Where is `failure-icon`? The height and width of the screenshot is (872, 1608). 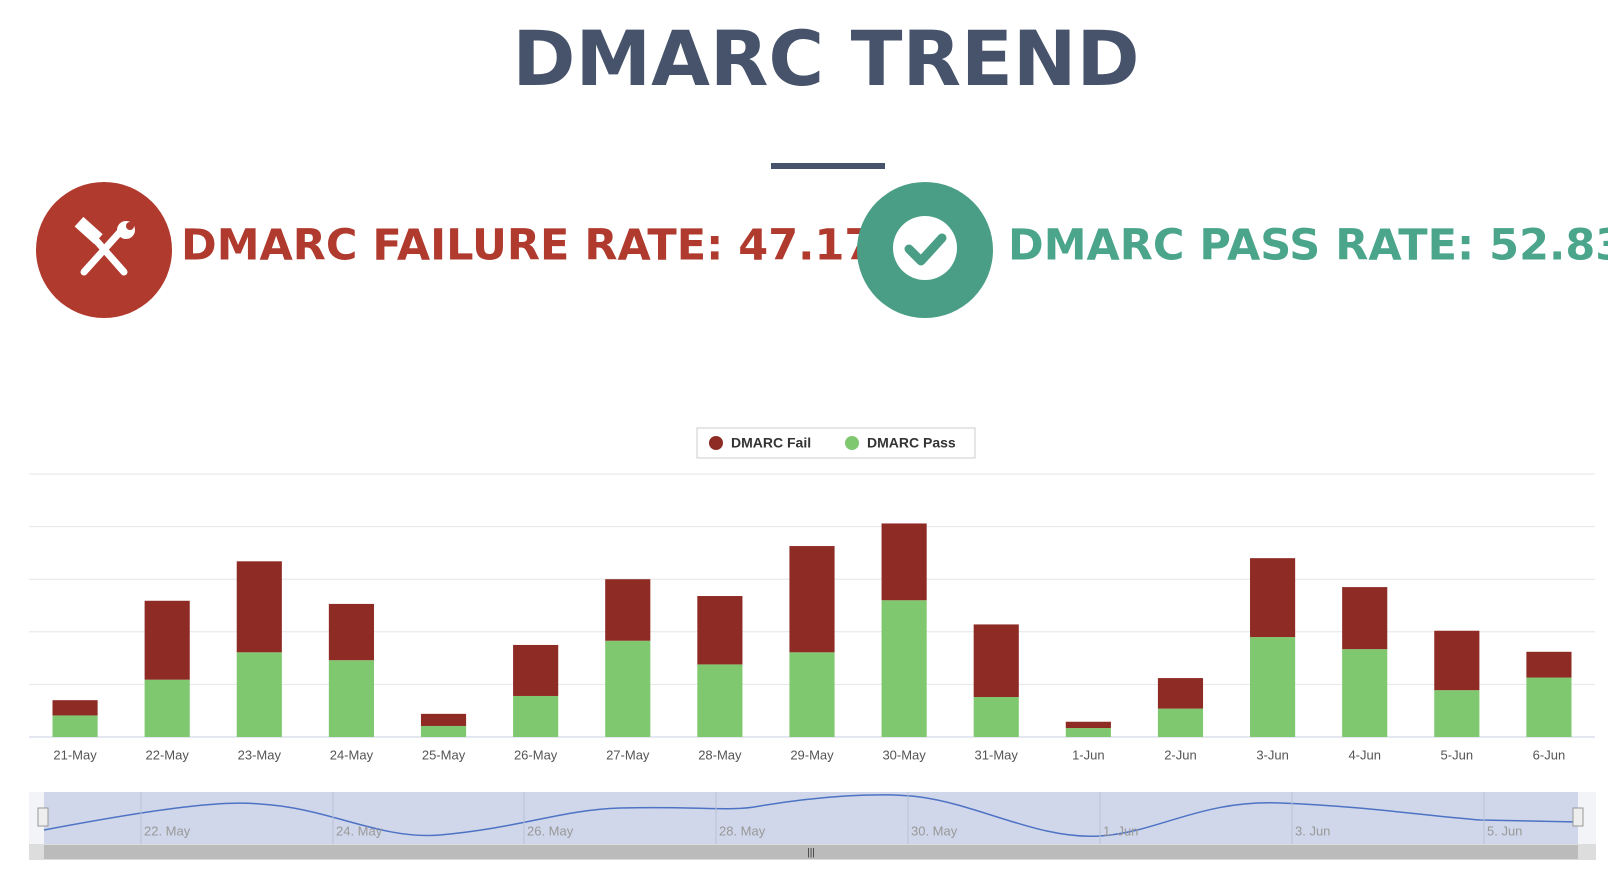 failure-icon is located at coordinates (104, 250).